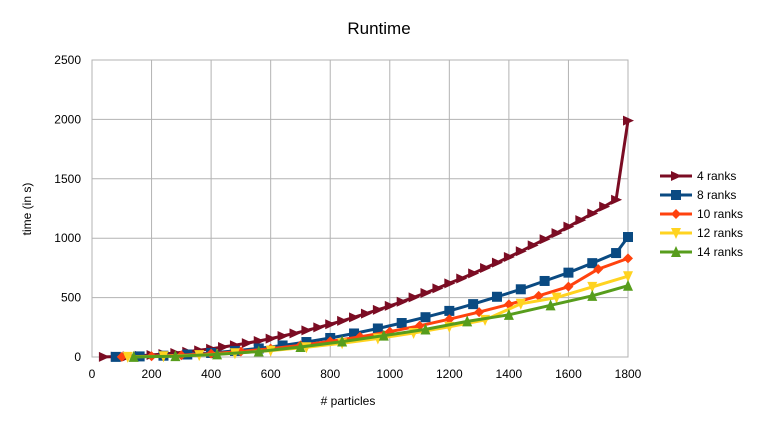  Describe the element at coordinates (720, 233) in the screenshot. I see `legend-label: 12 ranks` at that location.